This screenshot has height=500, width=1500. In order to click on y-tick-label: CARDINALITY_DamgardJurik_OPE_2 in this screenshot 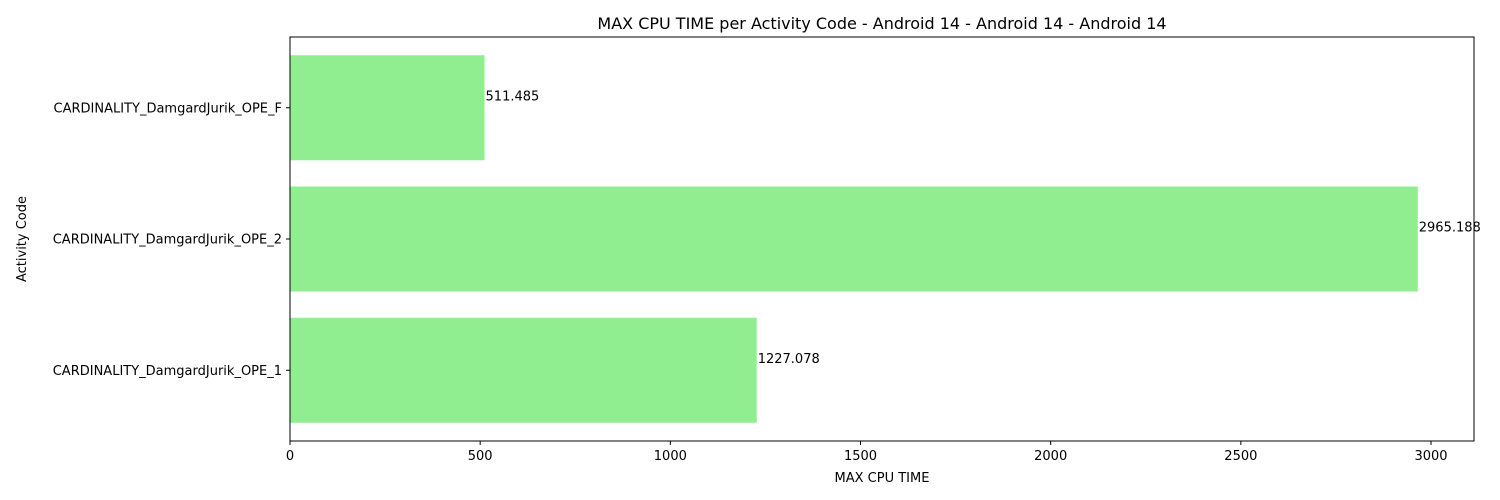, I will do `click(167, 240)`.